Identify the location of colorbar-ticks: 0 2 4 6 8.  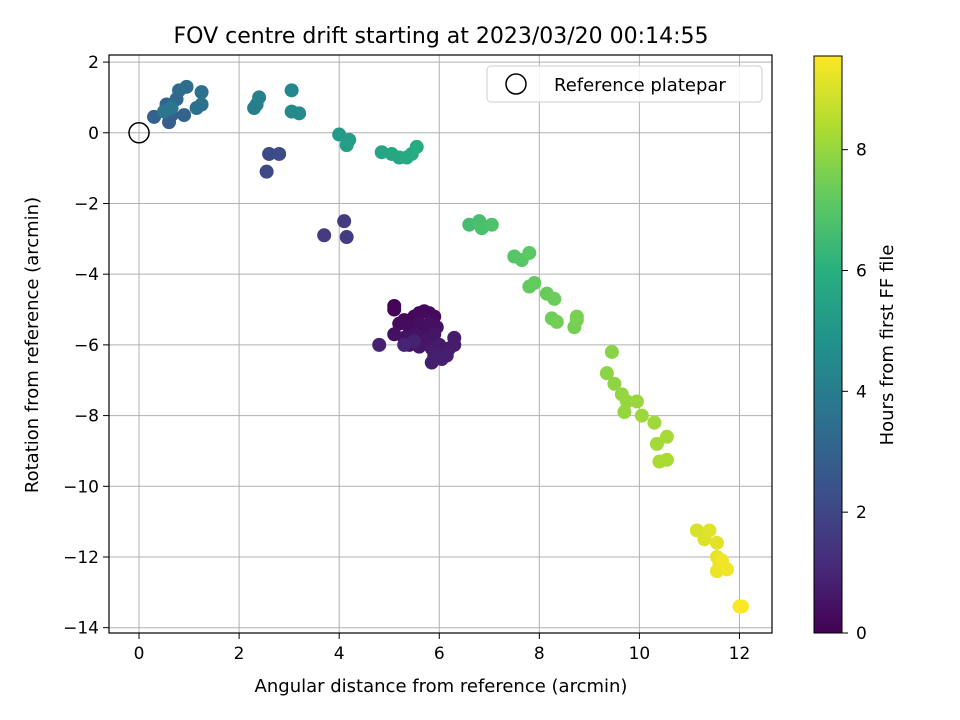
(854, 392).